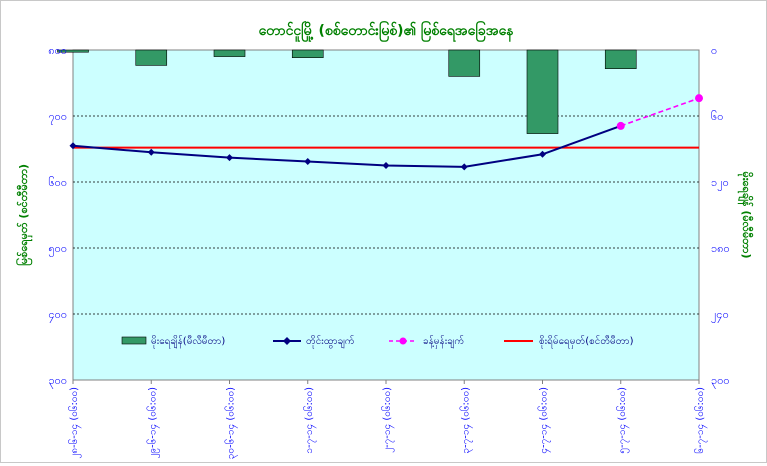 This screenshot has height=466, width=767. Describe the element at coordinates (134, 340) in the screenshot. I see `legend-rainfall-swatch` at that location.